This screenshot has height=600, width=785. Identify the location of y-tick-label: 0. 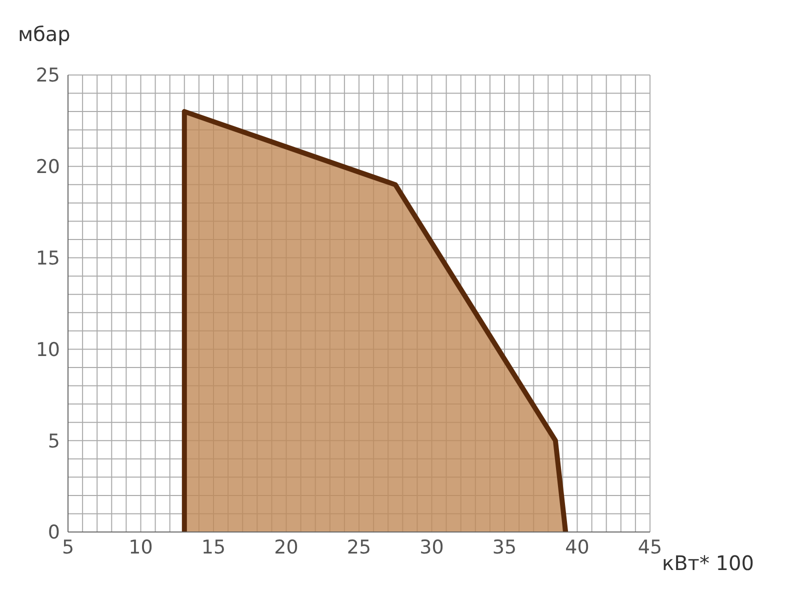
(54, 533).